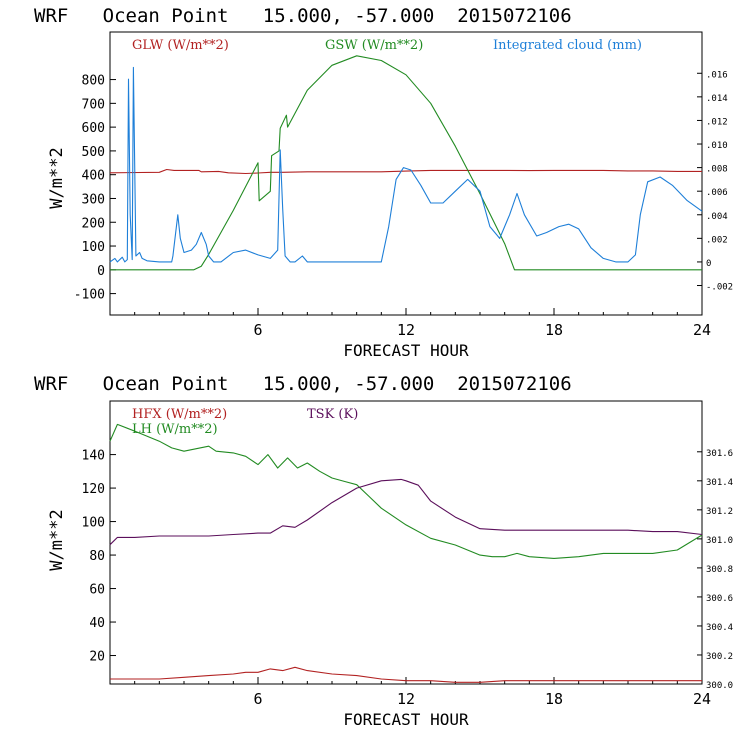 The image size is (740, 740). I want to click on right-tick-label: 300.6, so click(719, 599).